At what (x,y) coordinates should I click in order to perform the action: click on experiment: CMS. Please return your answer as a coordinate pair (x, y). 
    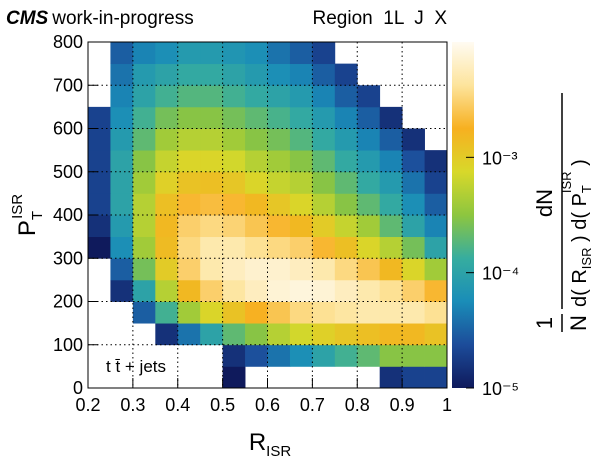
    Looking at the image, I should click on (27, 18).